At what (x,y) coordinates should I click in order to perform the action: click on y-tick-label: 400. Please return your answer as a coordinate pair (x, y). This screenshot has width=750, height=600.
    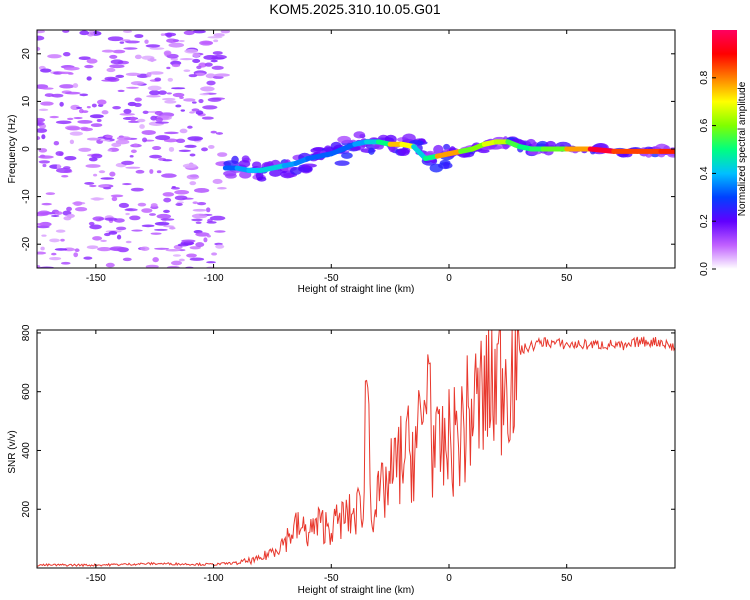
    Looking at the image, I should click on (26, 450).